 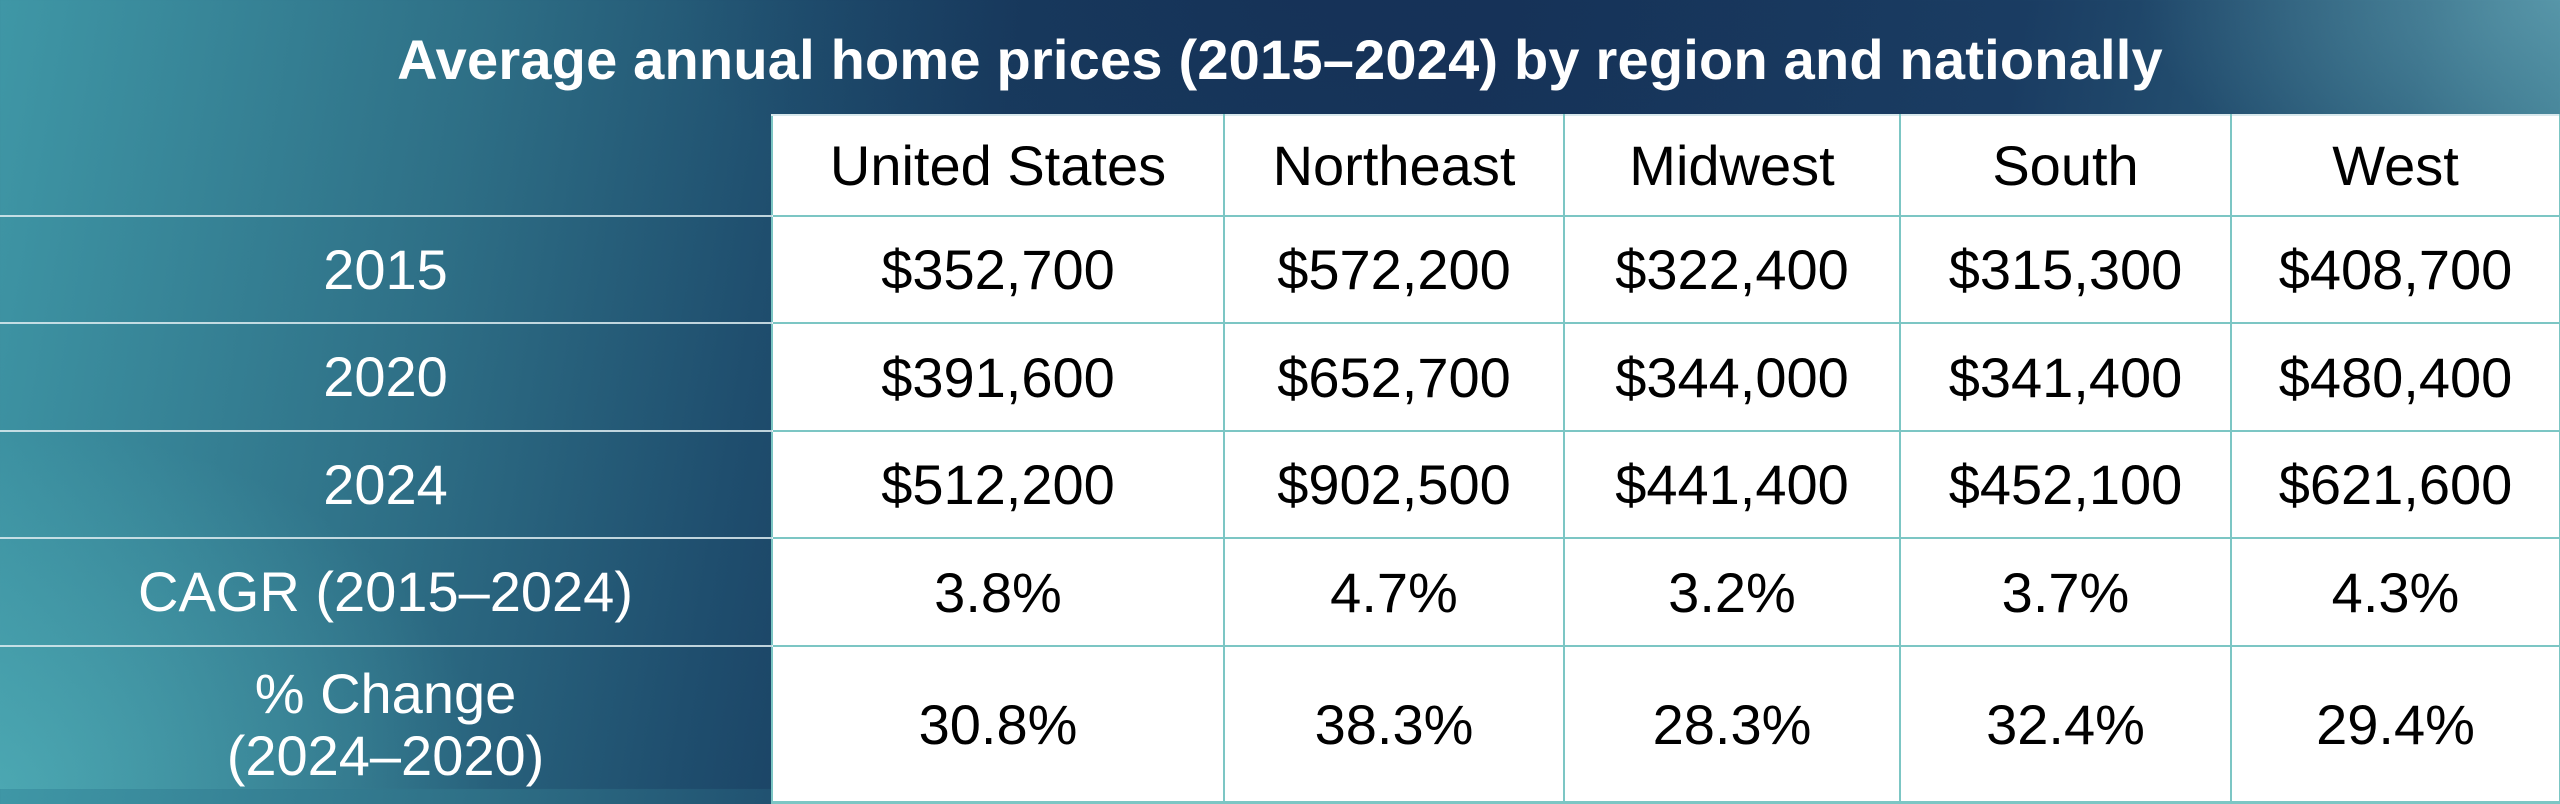 What do you see at coordinates (2395, 724) in the screenshot?
I see `table-cell: 29.4%` at bounding box center [2395, 724].